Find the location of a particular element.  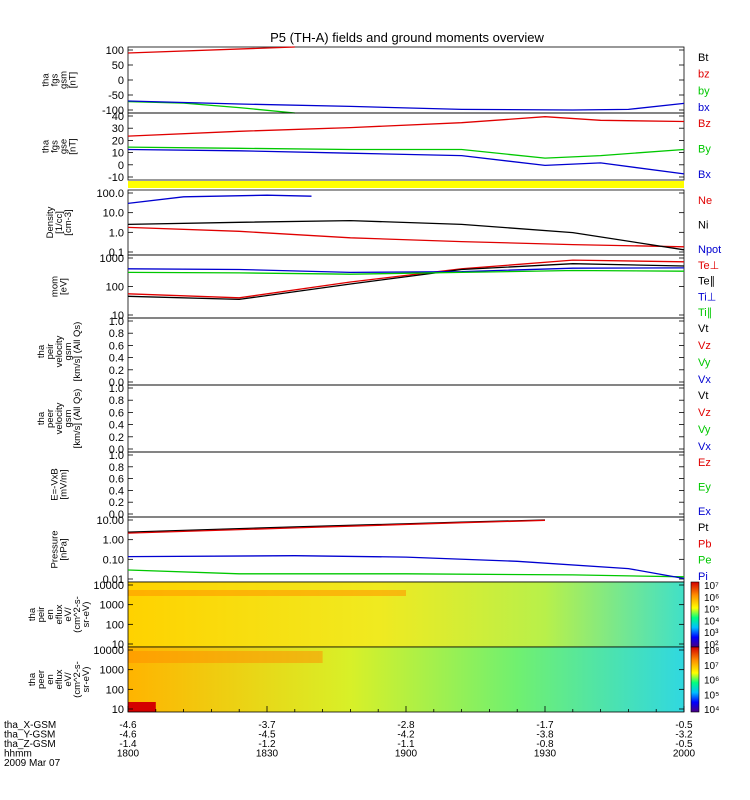

ytick-label: 10.0 is located at coordinates (113, 214).